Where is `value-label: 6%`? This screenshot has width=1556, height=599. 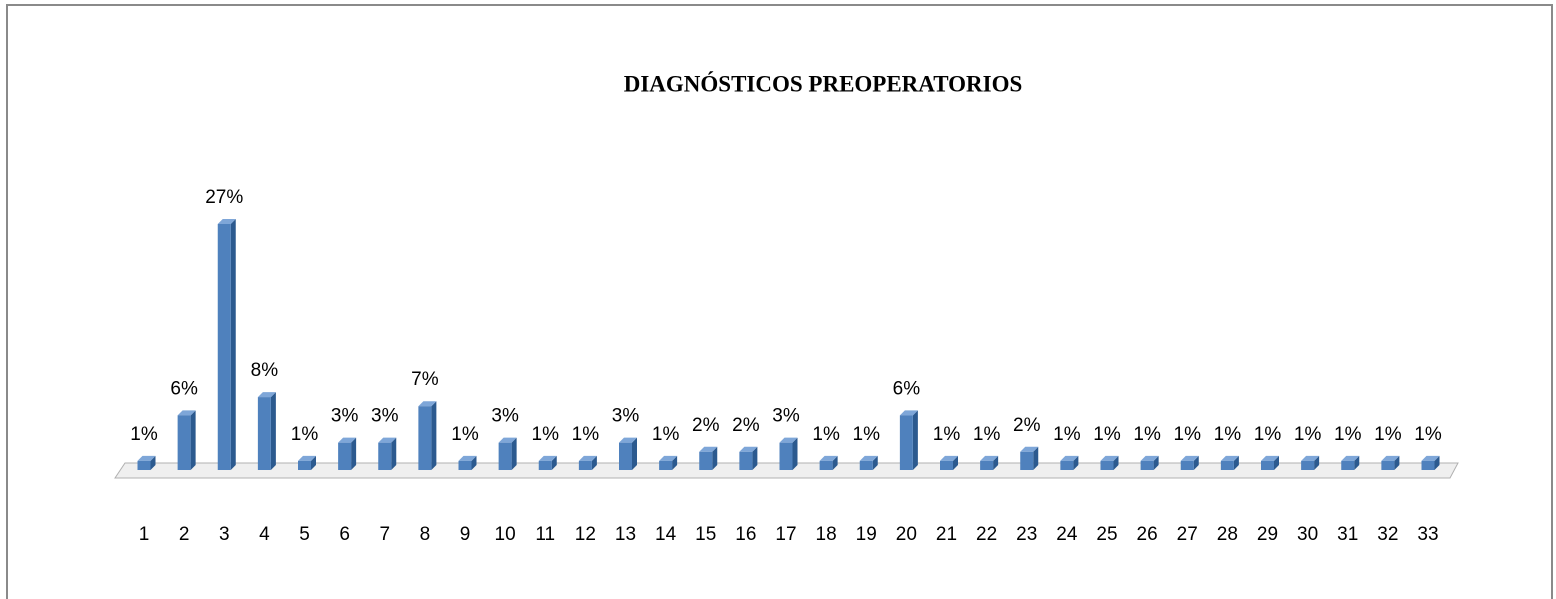 value-label: 6% is located at coordinates (184, 388).